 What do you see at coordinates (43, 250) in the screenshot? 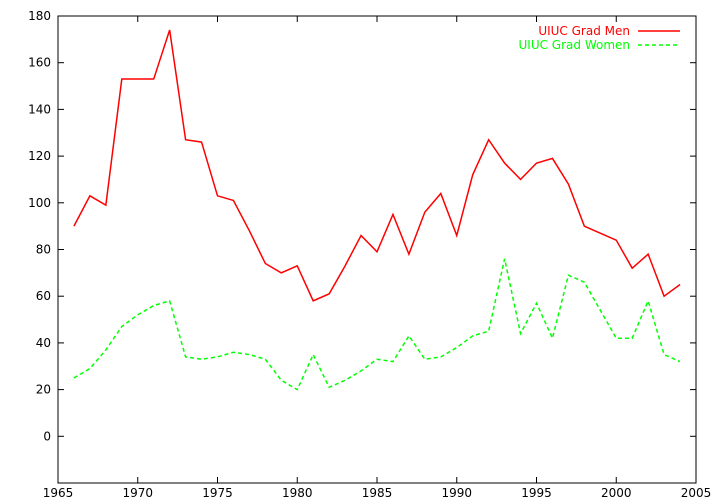
I see `y-tick-label: 80` at bounding box center [43, 250].